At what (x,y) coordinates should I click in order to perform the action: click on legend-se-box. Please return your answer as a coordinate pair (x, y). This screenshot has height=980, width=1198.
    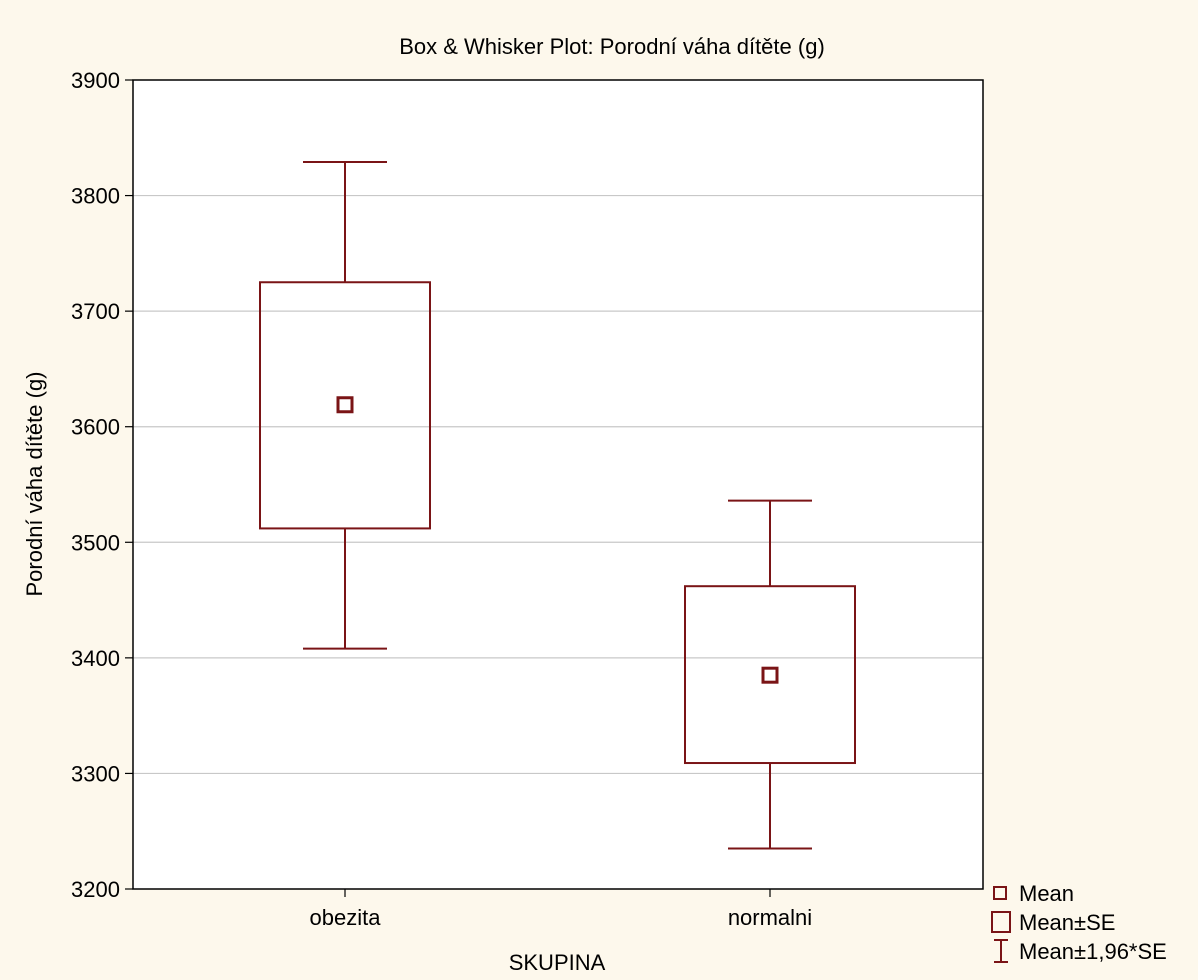
    Looking at the image, I should click on (1001, 922).